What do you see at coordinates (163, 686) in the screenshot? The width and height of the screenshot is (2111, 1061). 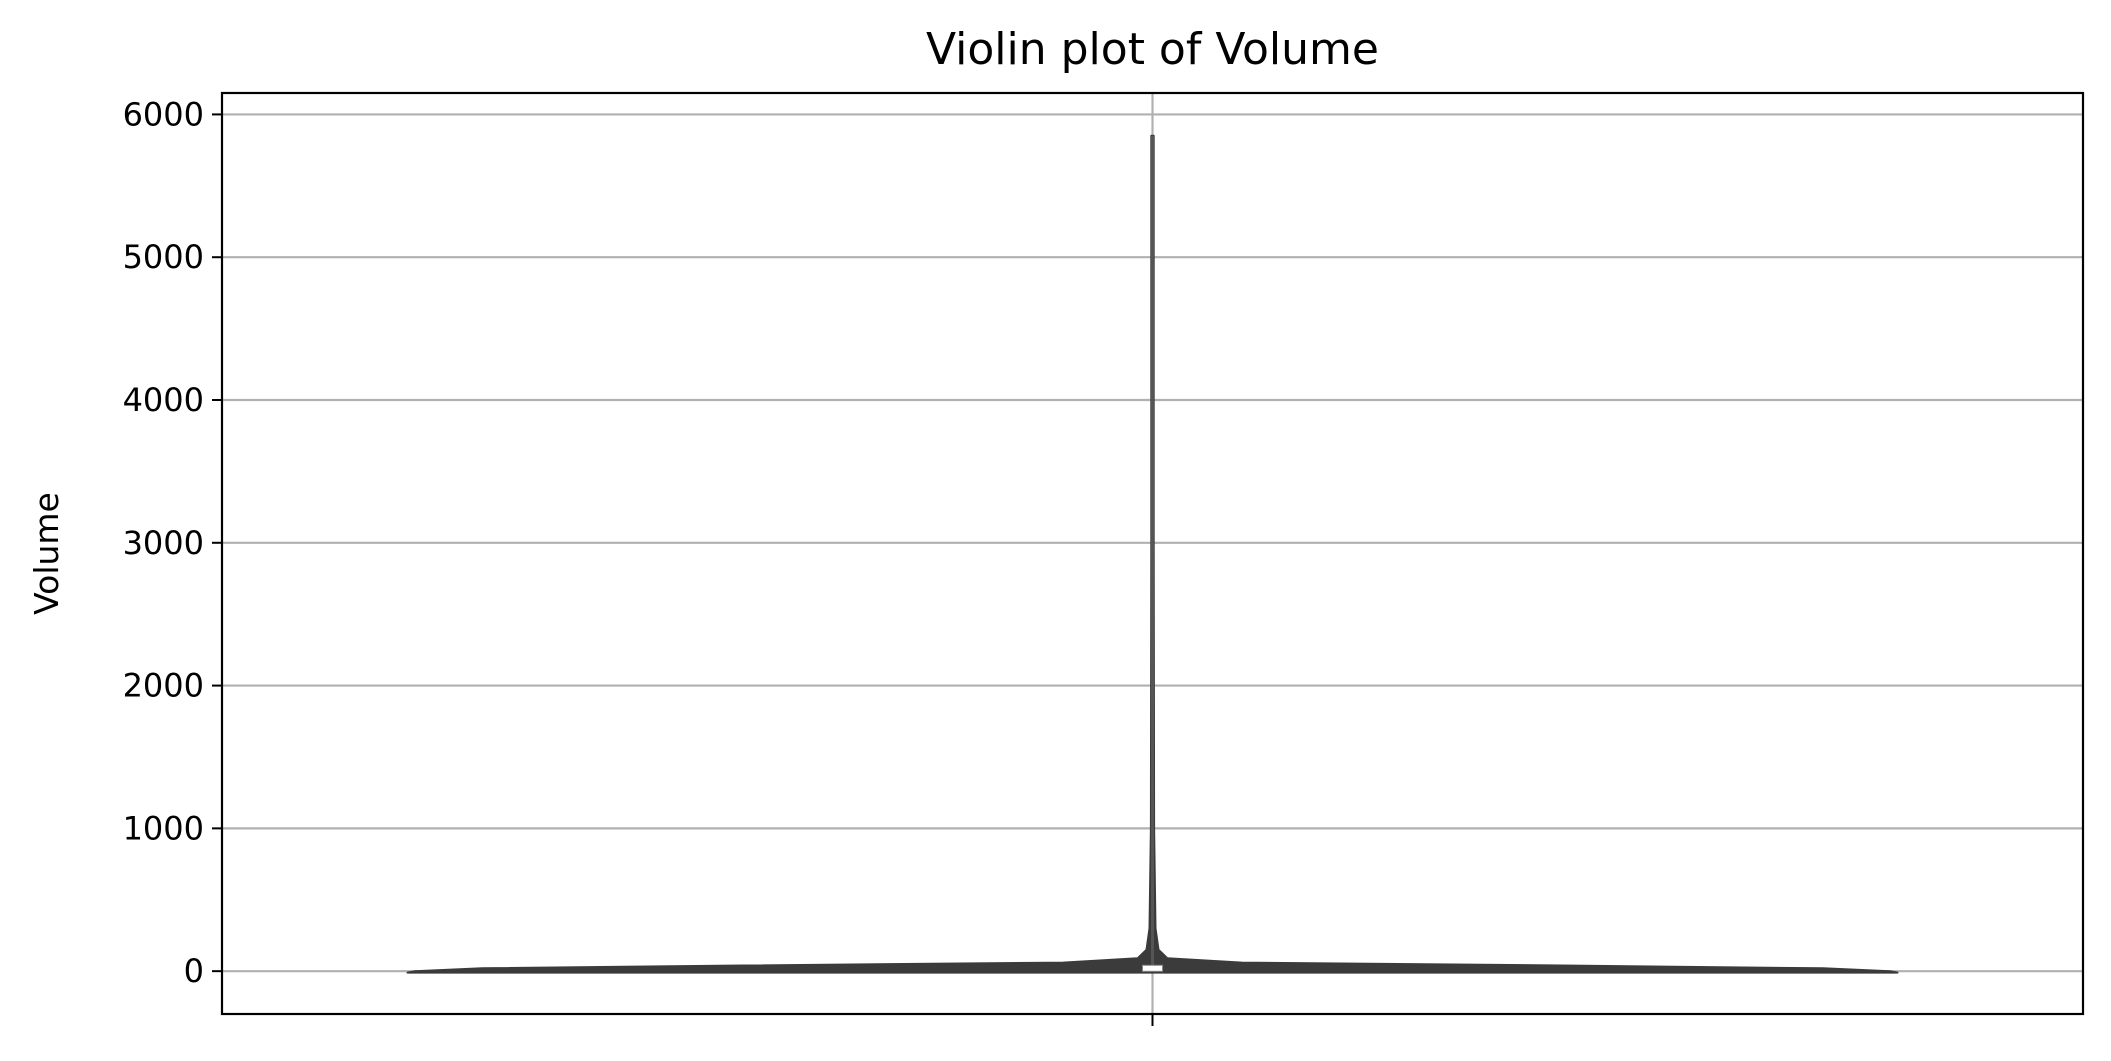 I see `y-tick-label-2: 2000` at bounding box center [163, 686].